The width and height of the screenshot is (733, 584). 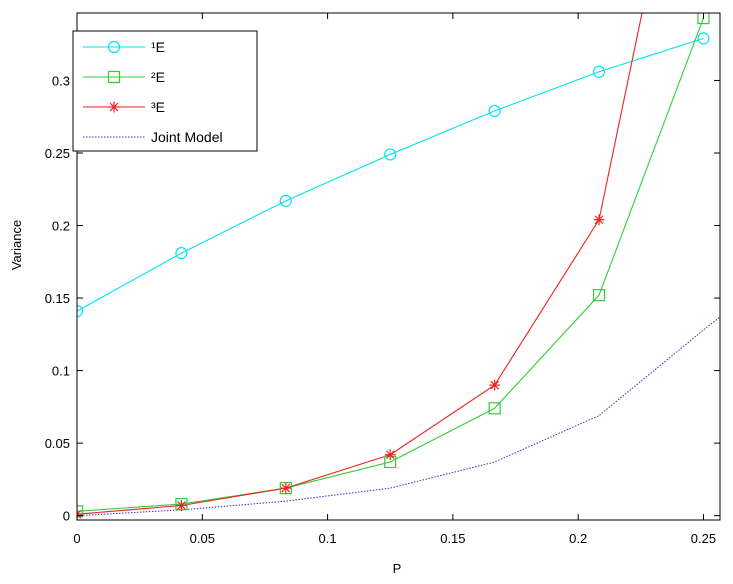 I want to click on y-tick-label: 0.1, so click(x=61, y=371).